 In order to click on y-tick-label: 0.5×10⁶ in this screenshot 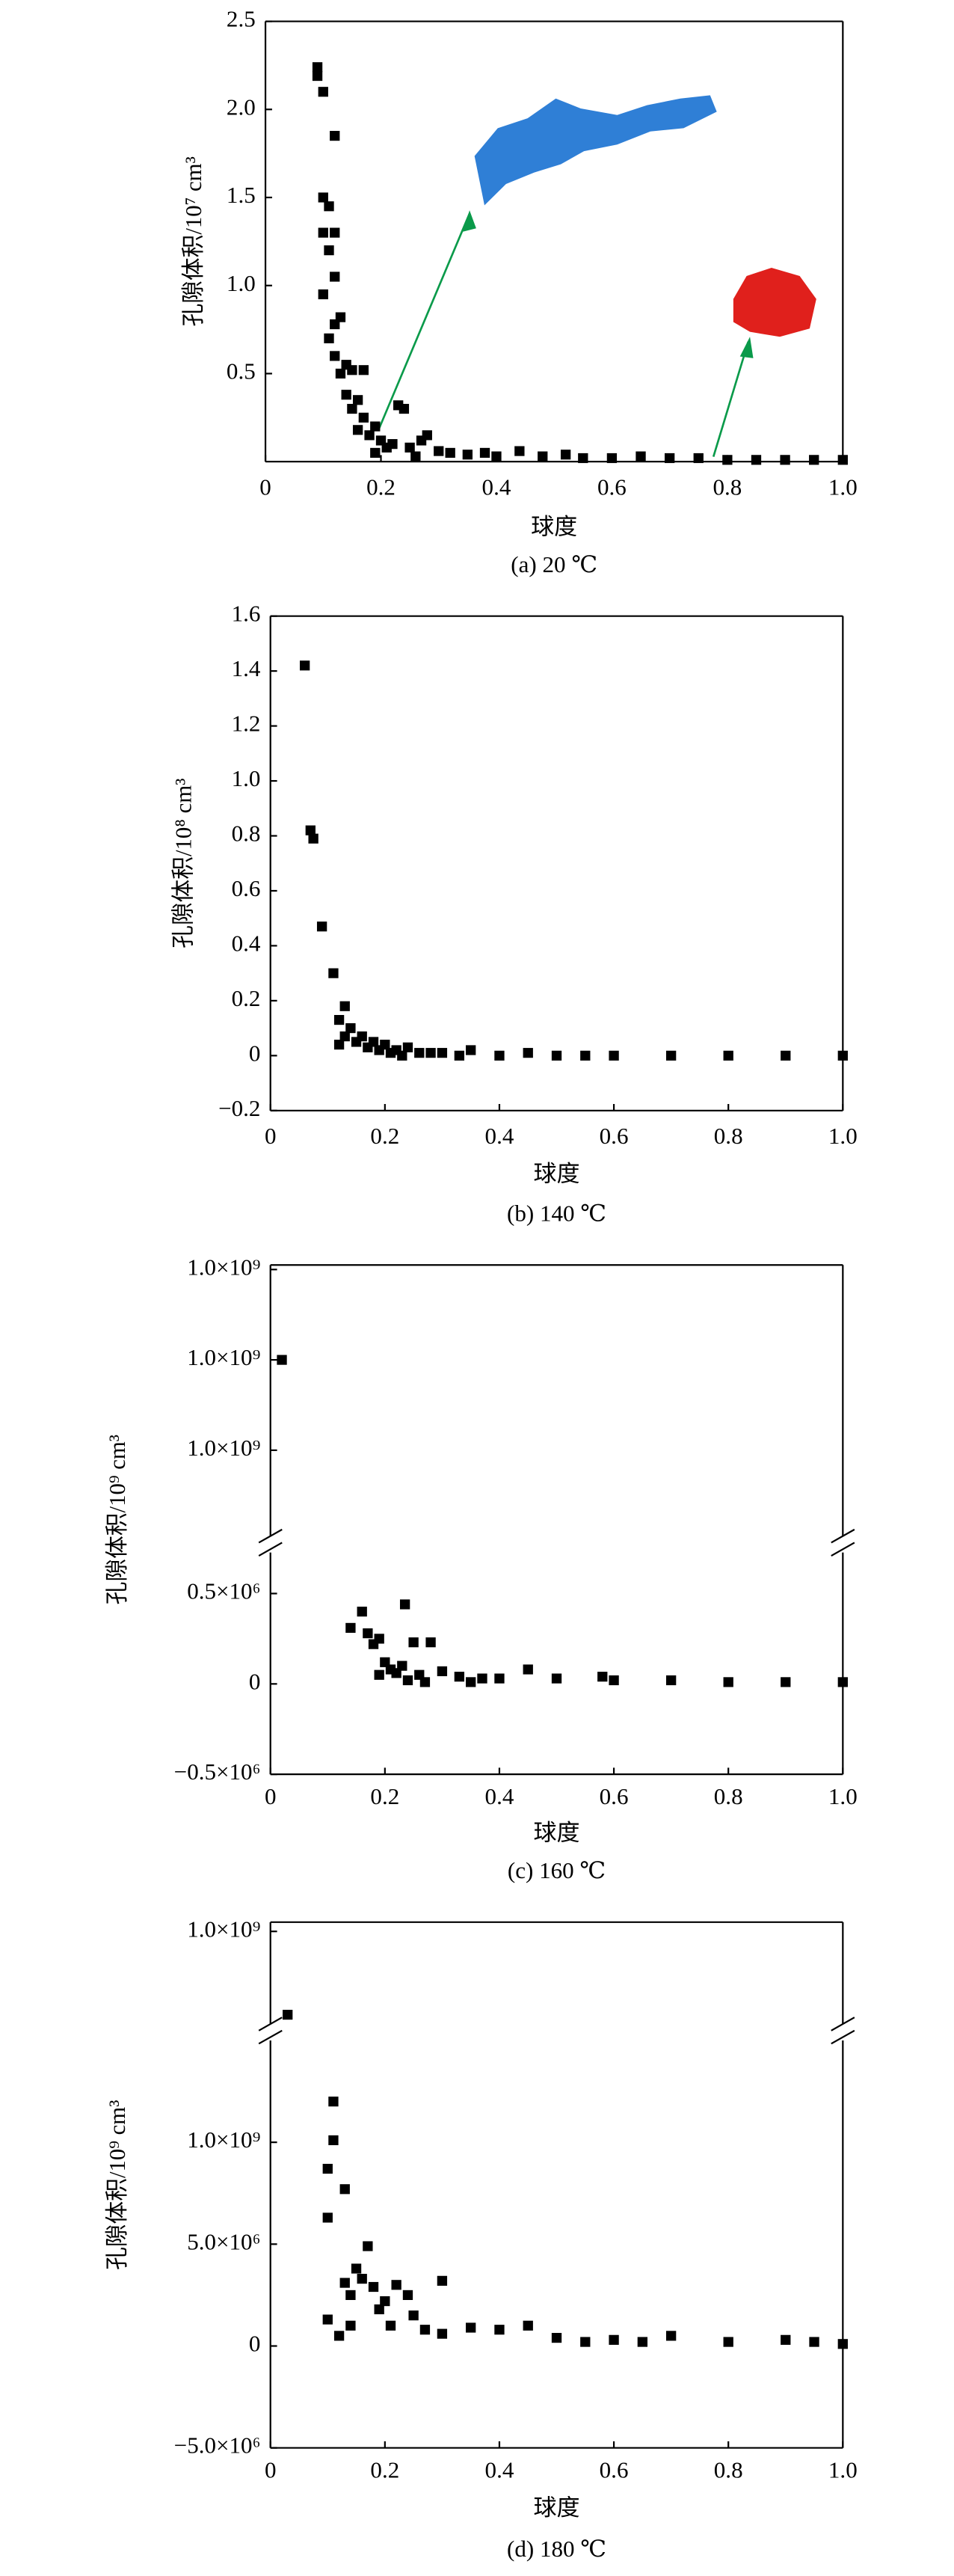, I will do `click(223, 1591)`.